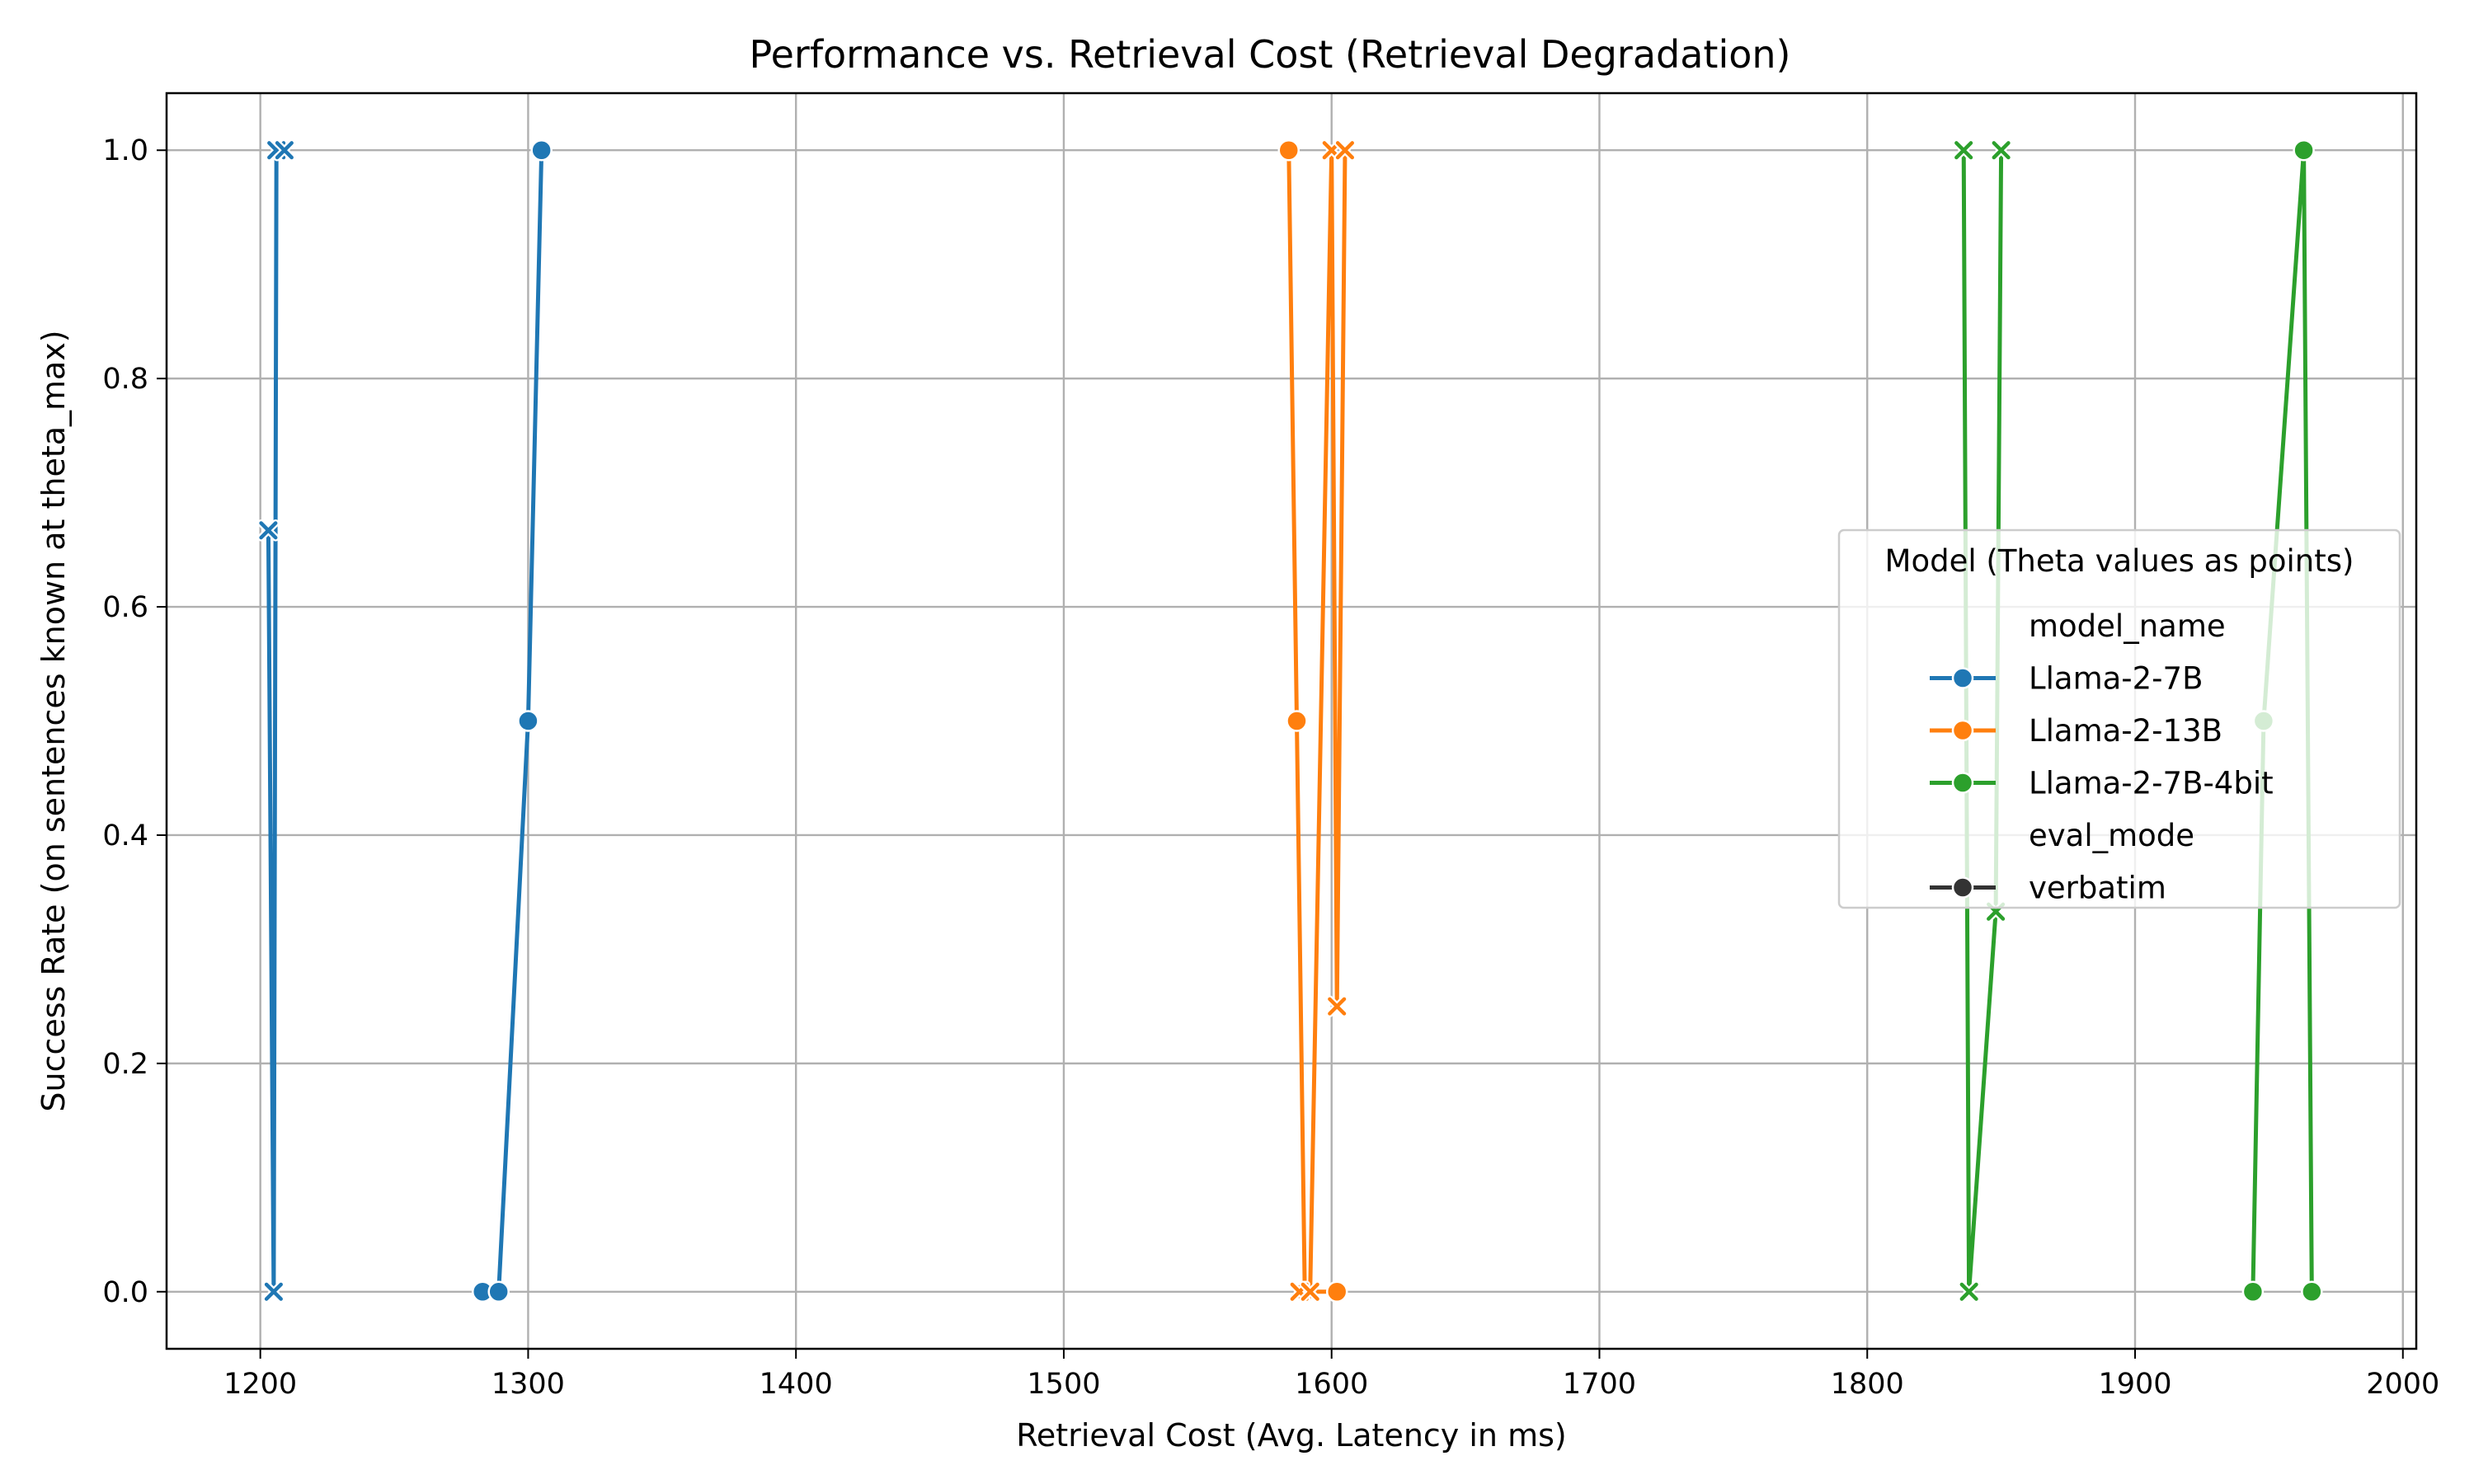 Image resolution: width=2474 pixels, height=1484 pixels. I want to click on legend-label: Llama-2-7B, so click(2116, 679).